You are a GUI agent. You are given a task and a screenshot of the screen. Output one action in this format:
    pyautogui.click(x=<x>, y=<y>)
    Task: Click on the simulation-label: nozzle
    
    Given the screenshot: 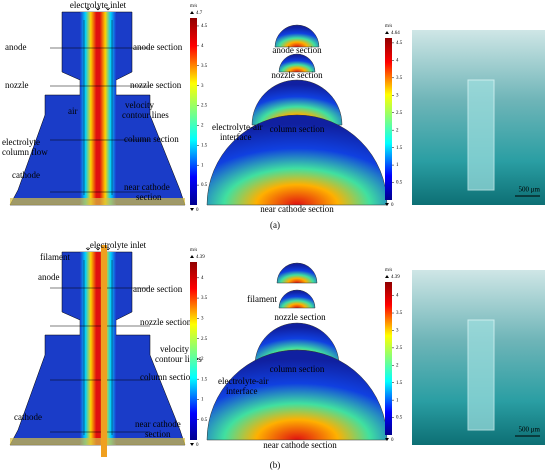 What is the action you would take?
    pyautogui.click(x=16, y=85)
    